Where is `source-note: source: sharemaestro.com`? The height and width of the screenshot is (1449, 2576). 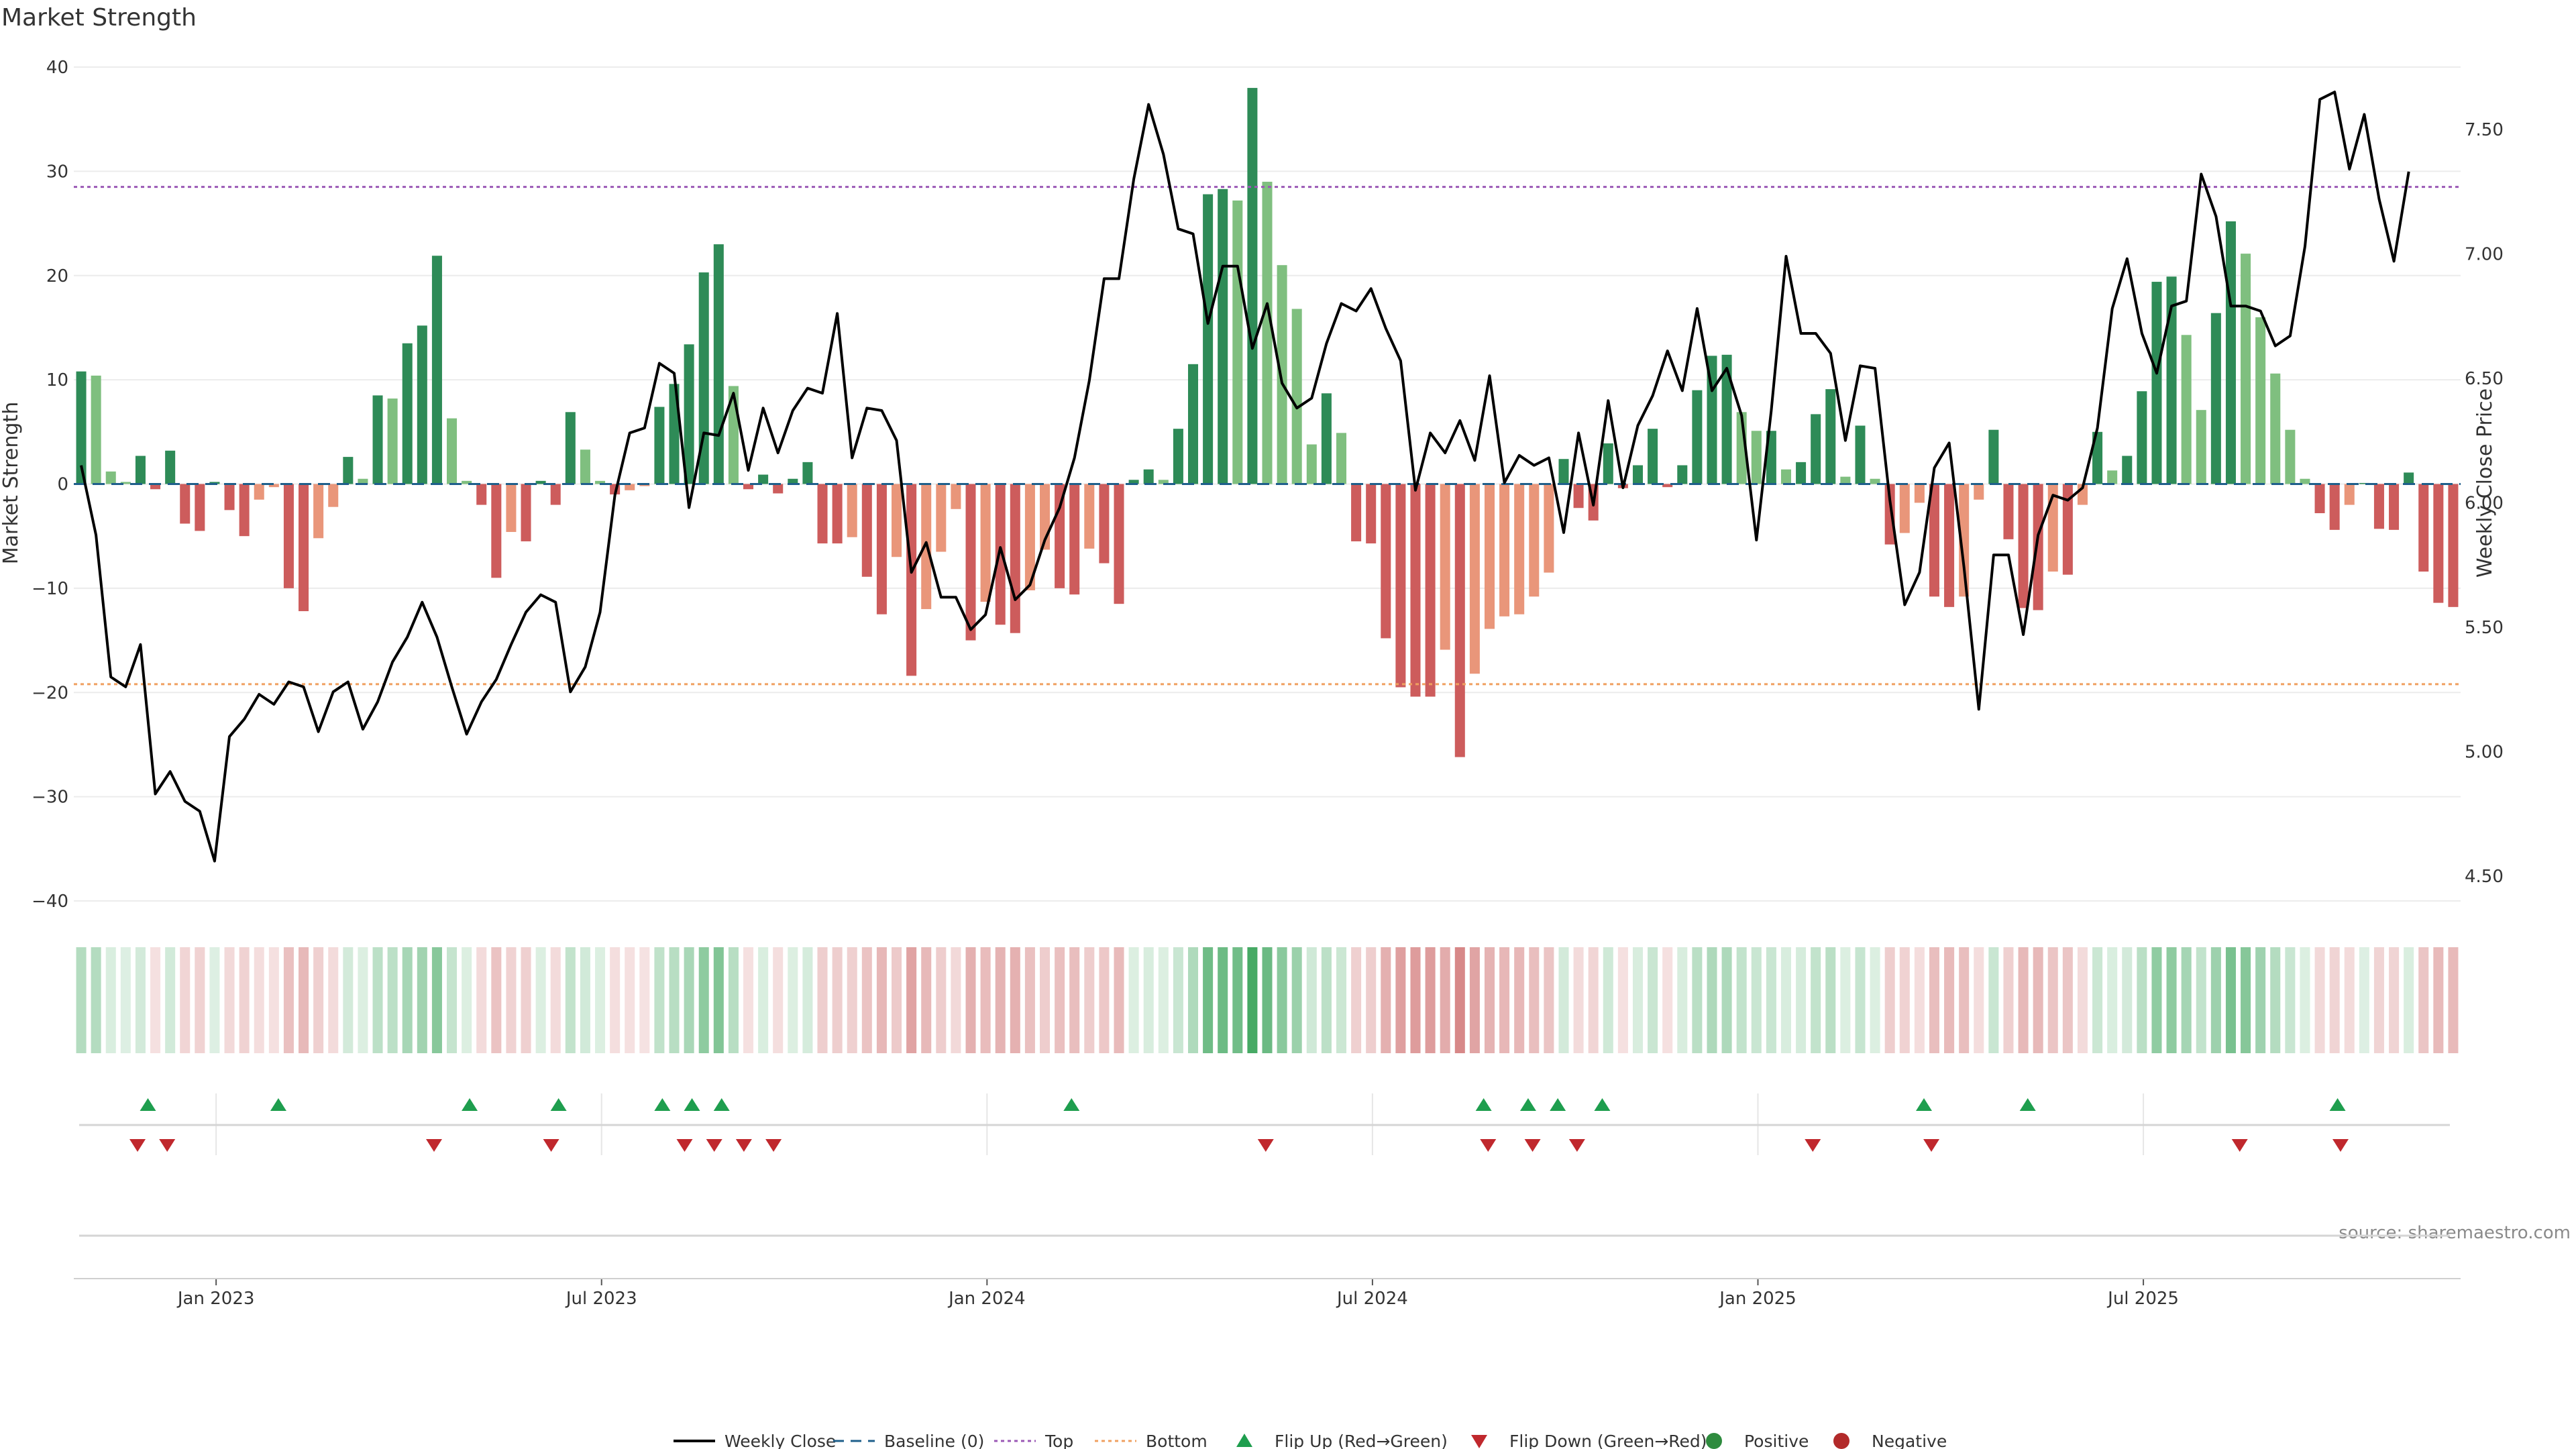
source-note: source: sharemaestro.com is located at coordinates (2455, 1233).